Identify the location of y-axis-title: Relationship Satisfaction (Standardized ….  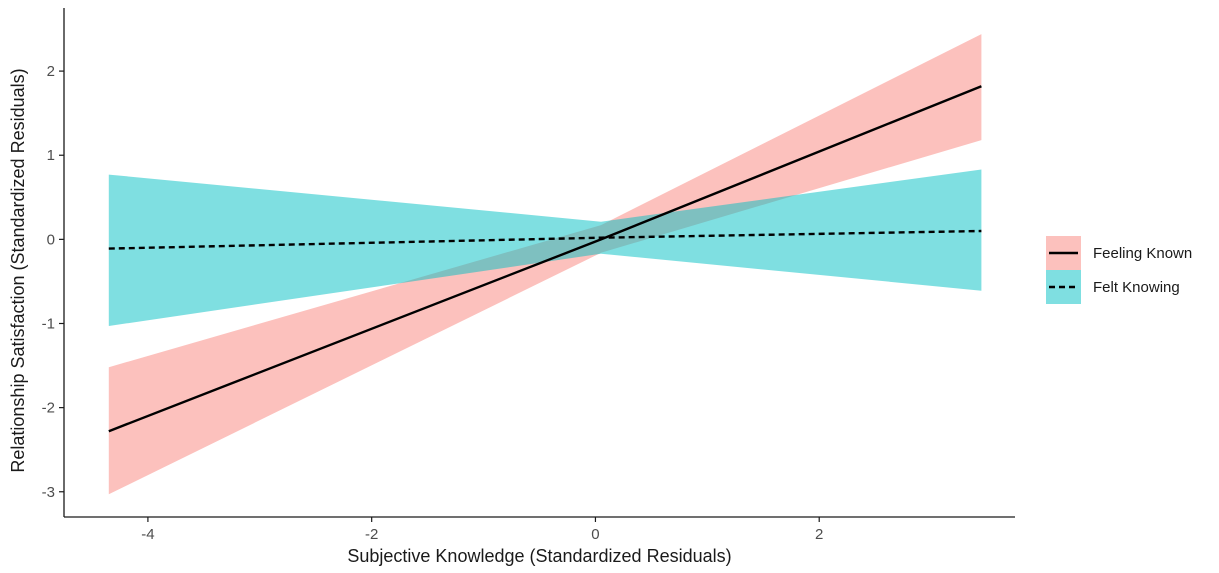
(18, 270).